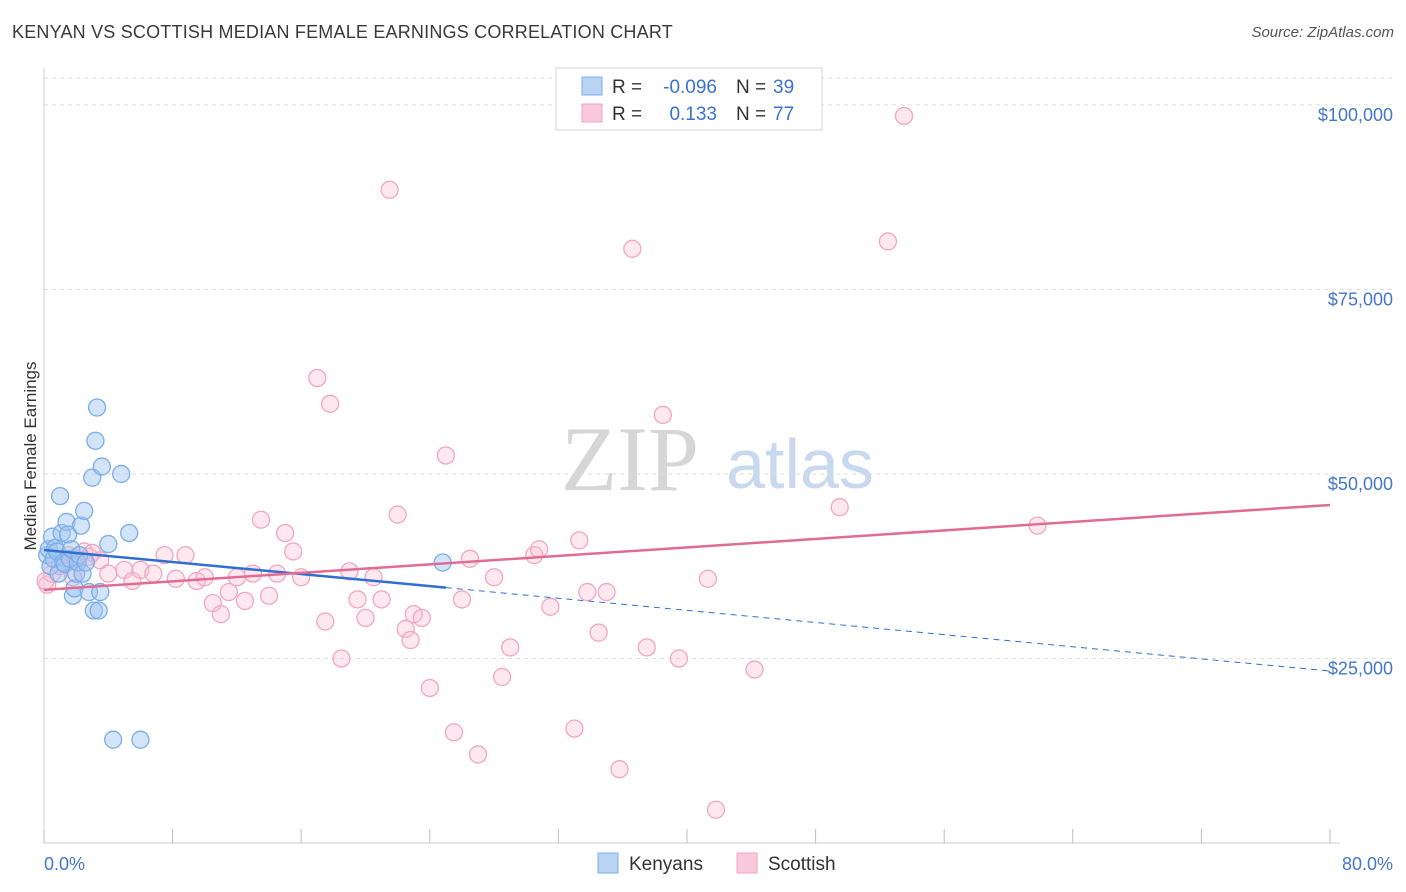 Image resolution: width=1406 pixels, height=892 pixels. I want to click on stats-legend-swatch-scottish, so click(592, 113).